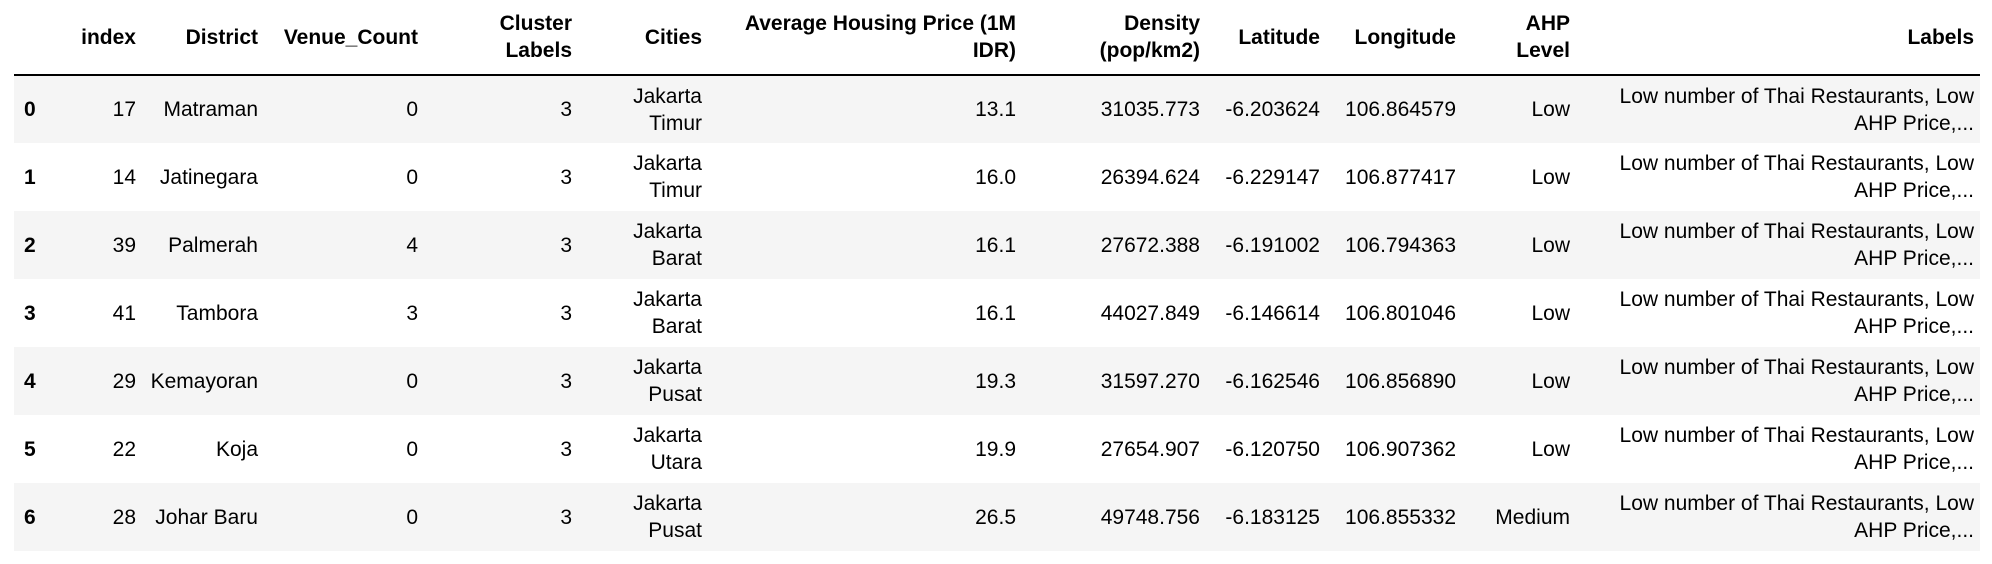 The image size is (1992, 564). Describe the element at coordinates (124, 381) in the screenshot. I see `cell-index: 29` at that location.